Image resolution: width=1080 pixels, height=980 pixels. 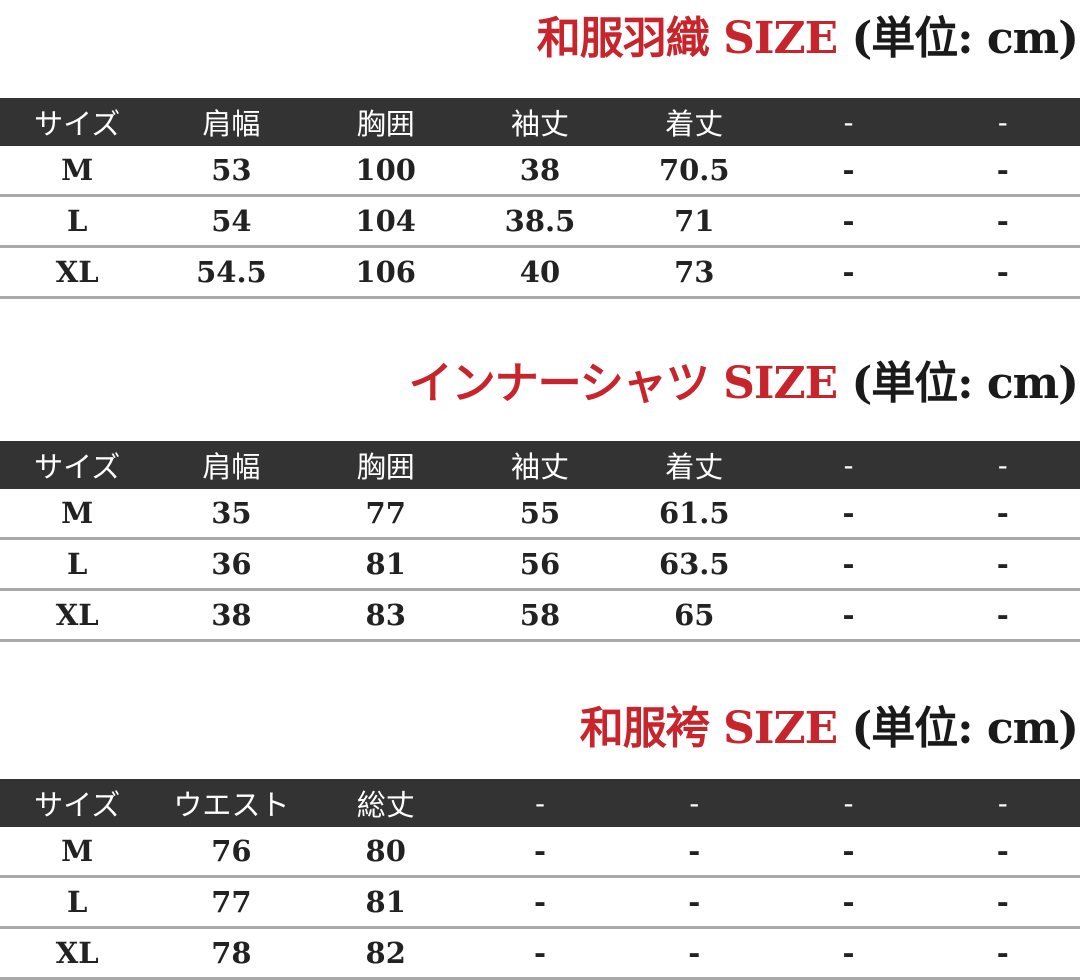 I want to click on table-cell: 106, so click(x=385, y=272).